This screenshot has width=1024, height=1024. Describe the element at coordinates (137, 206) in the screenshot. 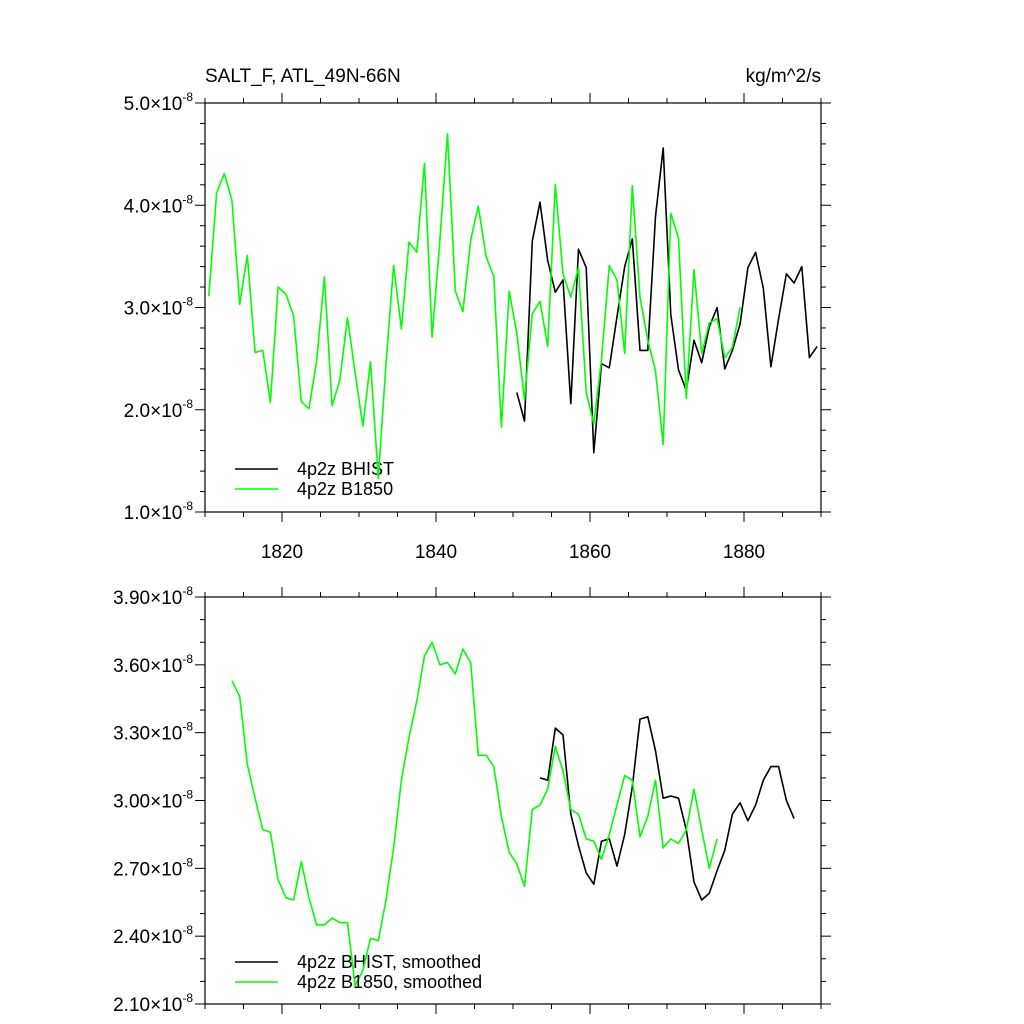

I see `y-tick-mantissa: 4.0` at that location.